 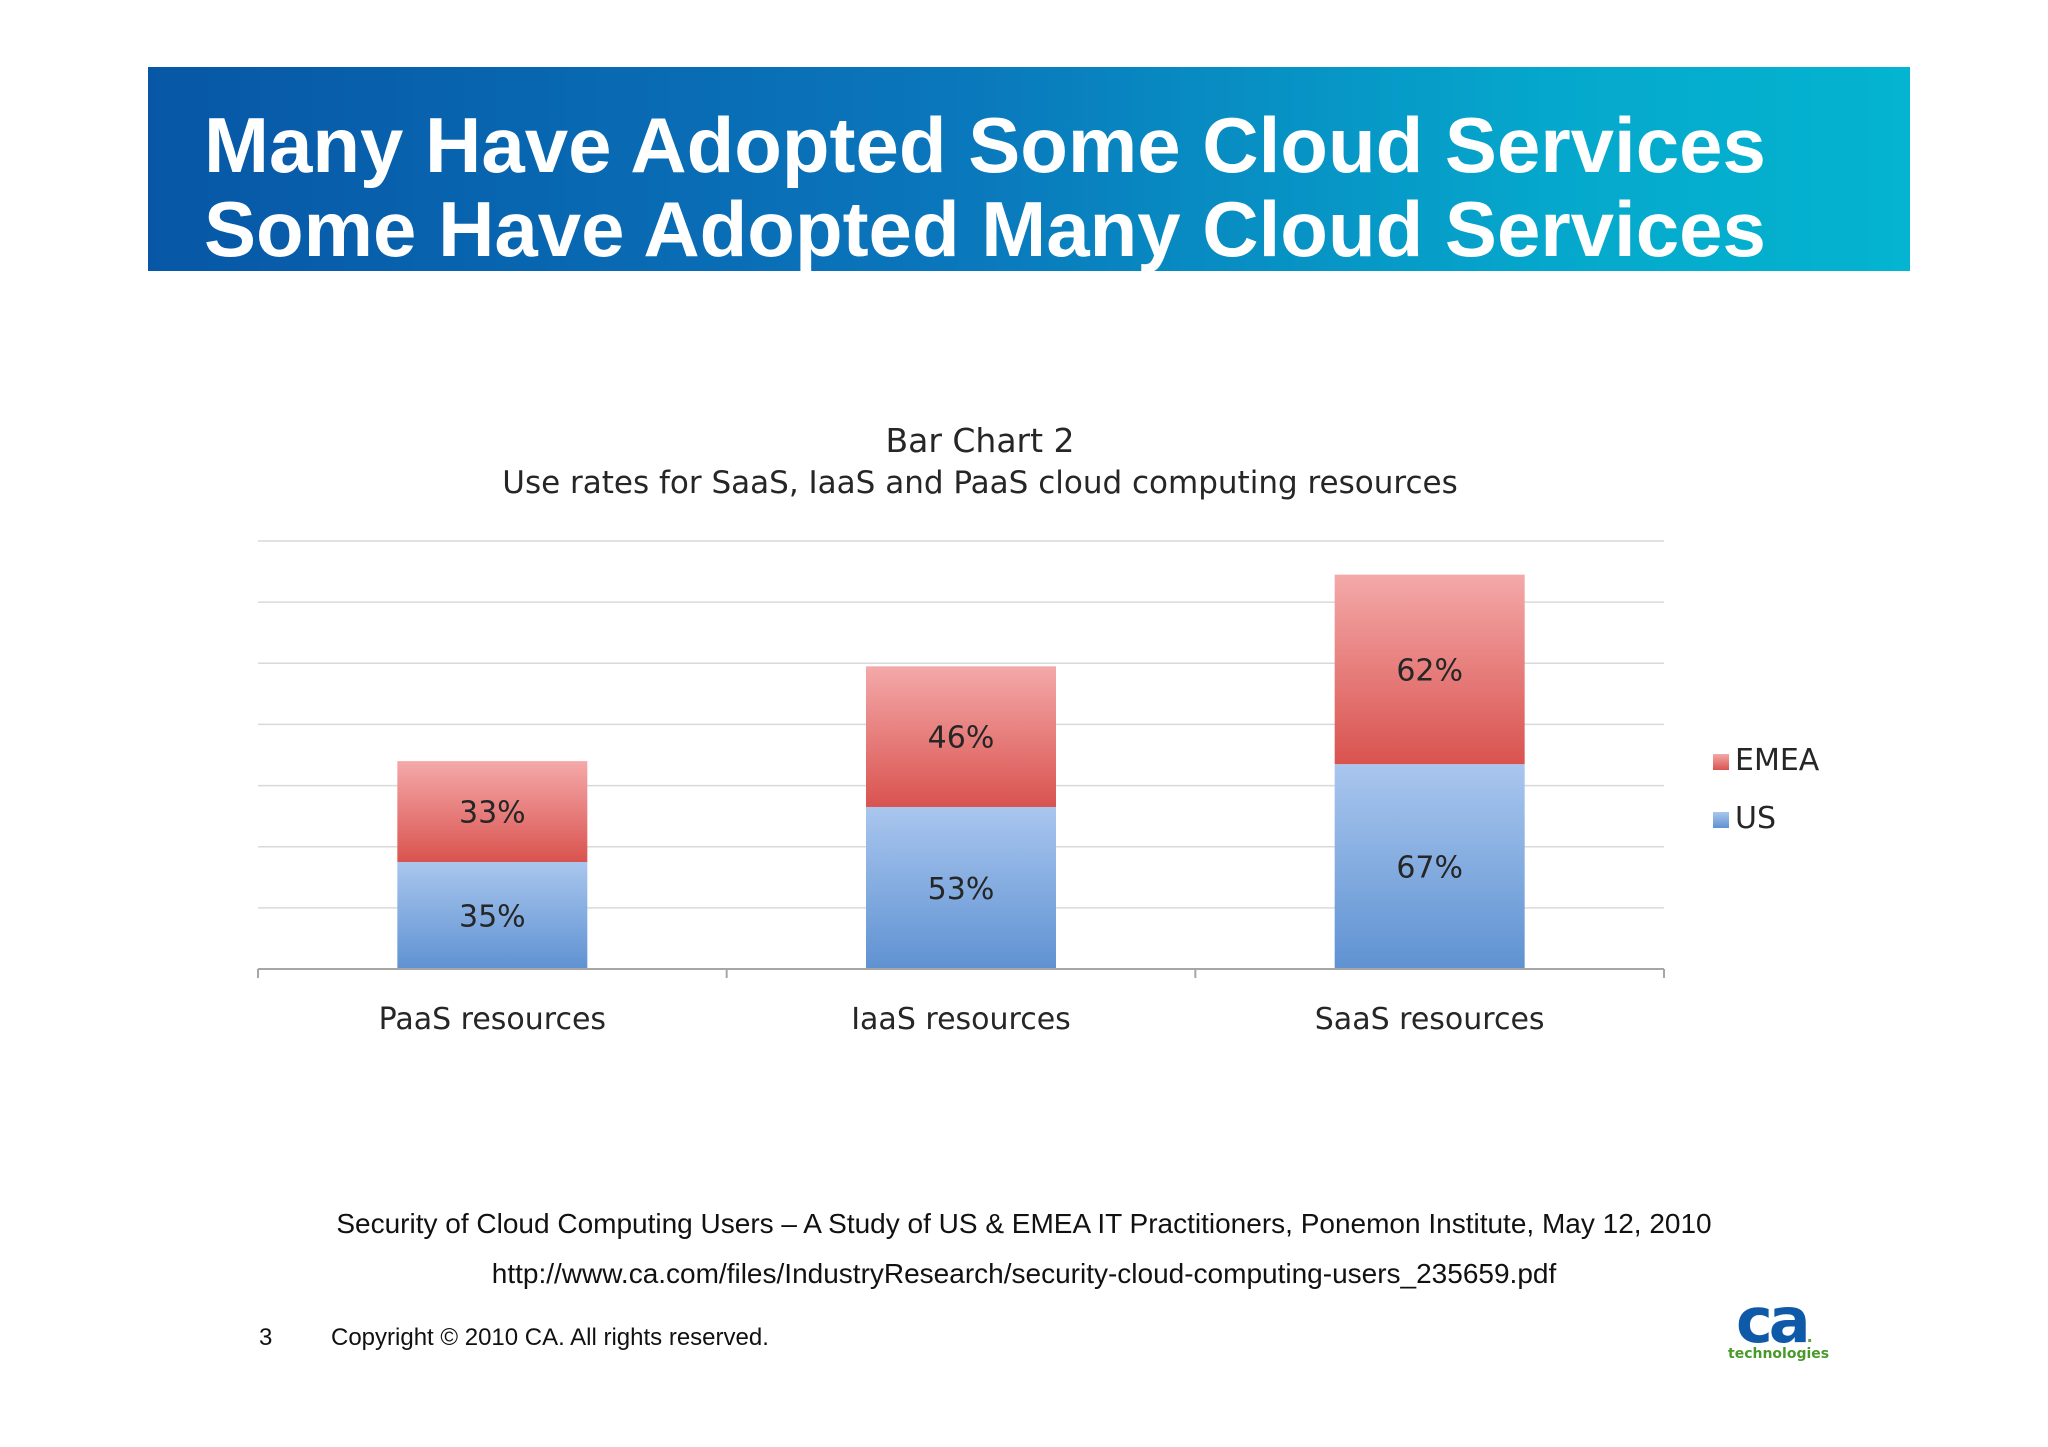 I want to click on legend-swatch-us, so click(x=1721, y=820).